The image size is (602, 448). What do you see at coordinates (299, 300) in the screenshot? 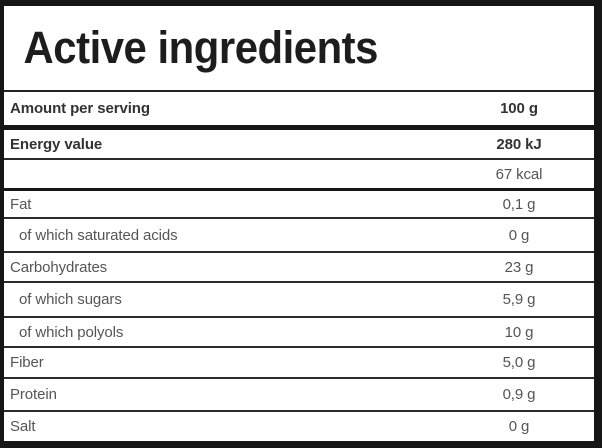
I see `table-row: of which sugars 5,9 g` at bounding box center [299, 300].